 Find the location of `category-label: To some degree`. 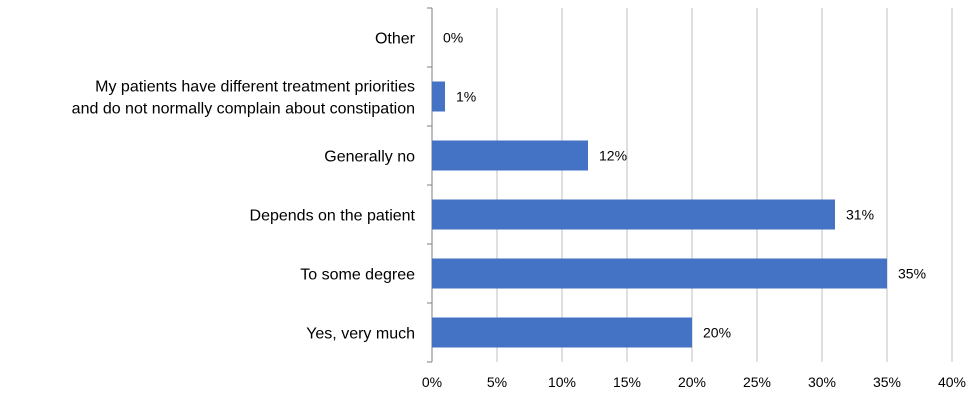

category-label: To some degree is located at coordinates (357, 275).